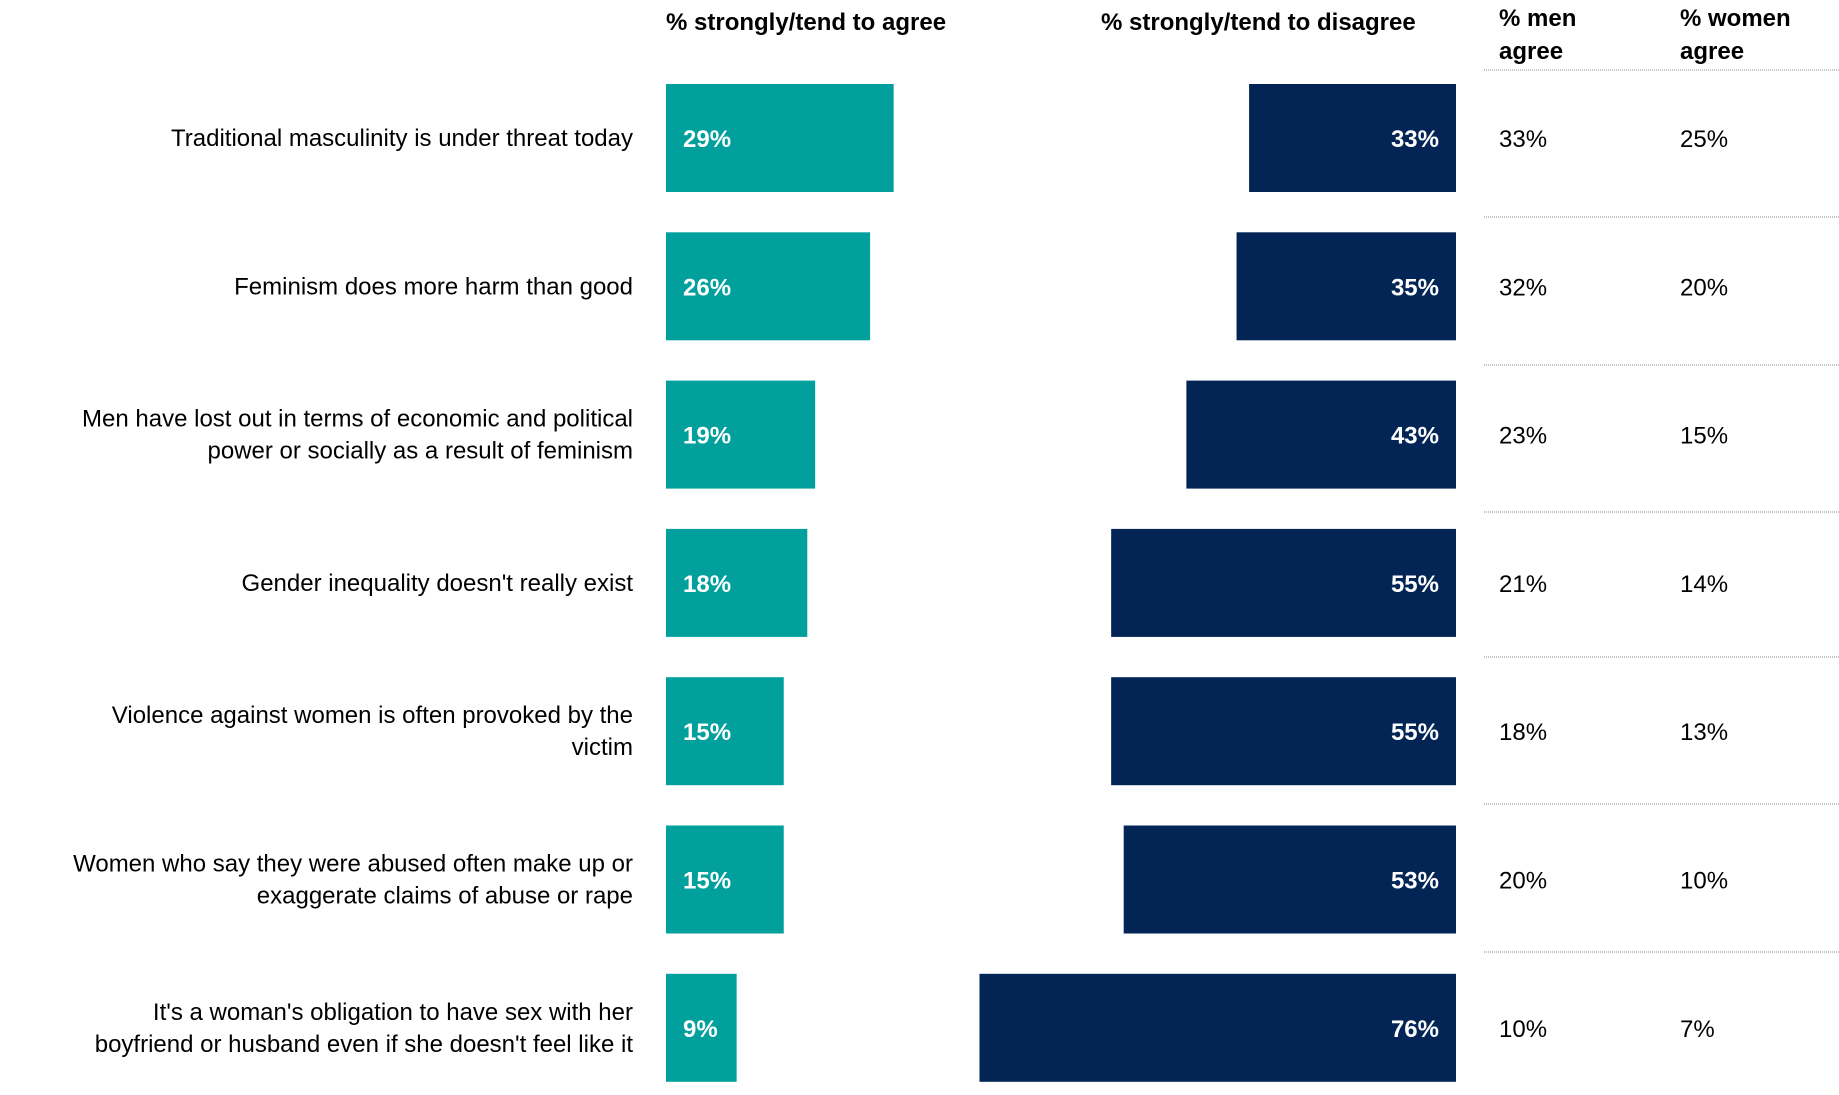  I want to click on agree-data-label: 18%, so click(707, 584).